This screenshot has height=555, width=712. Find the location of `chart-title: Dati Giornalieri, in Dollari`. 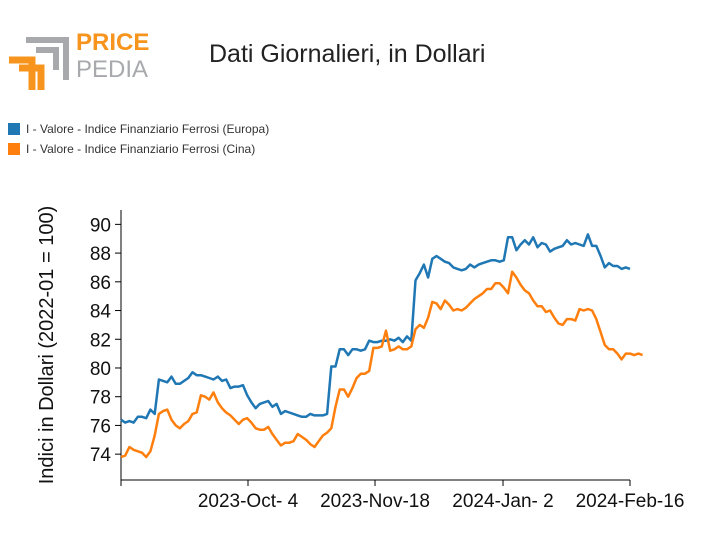

chart-title: Dati Giornalieri, in Dollari is located at coordinates (347, 54).